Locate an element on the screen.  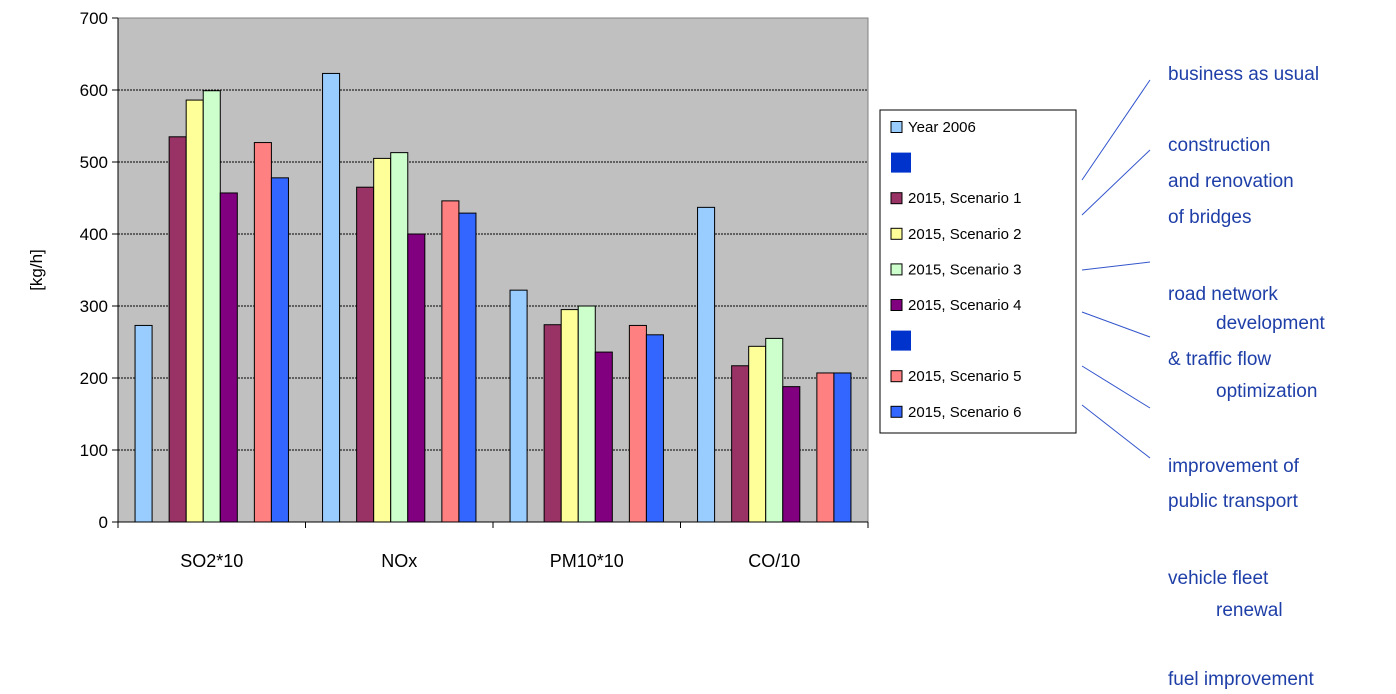
x-category-label: CO/10 is located at coordinates (774, 561).